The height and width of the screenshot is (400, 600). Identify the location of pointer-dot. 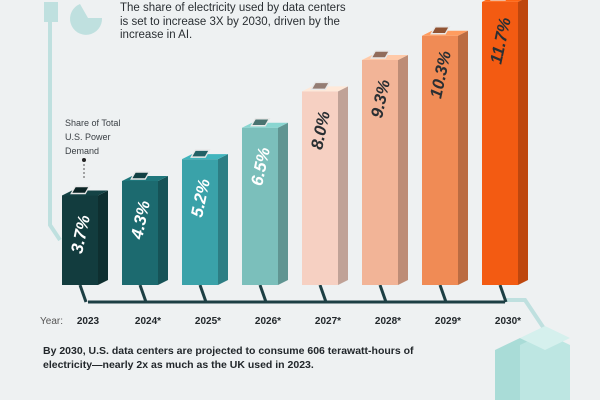
(84, 160).